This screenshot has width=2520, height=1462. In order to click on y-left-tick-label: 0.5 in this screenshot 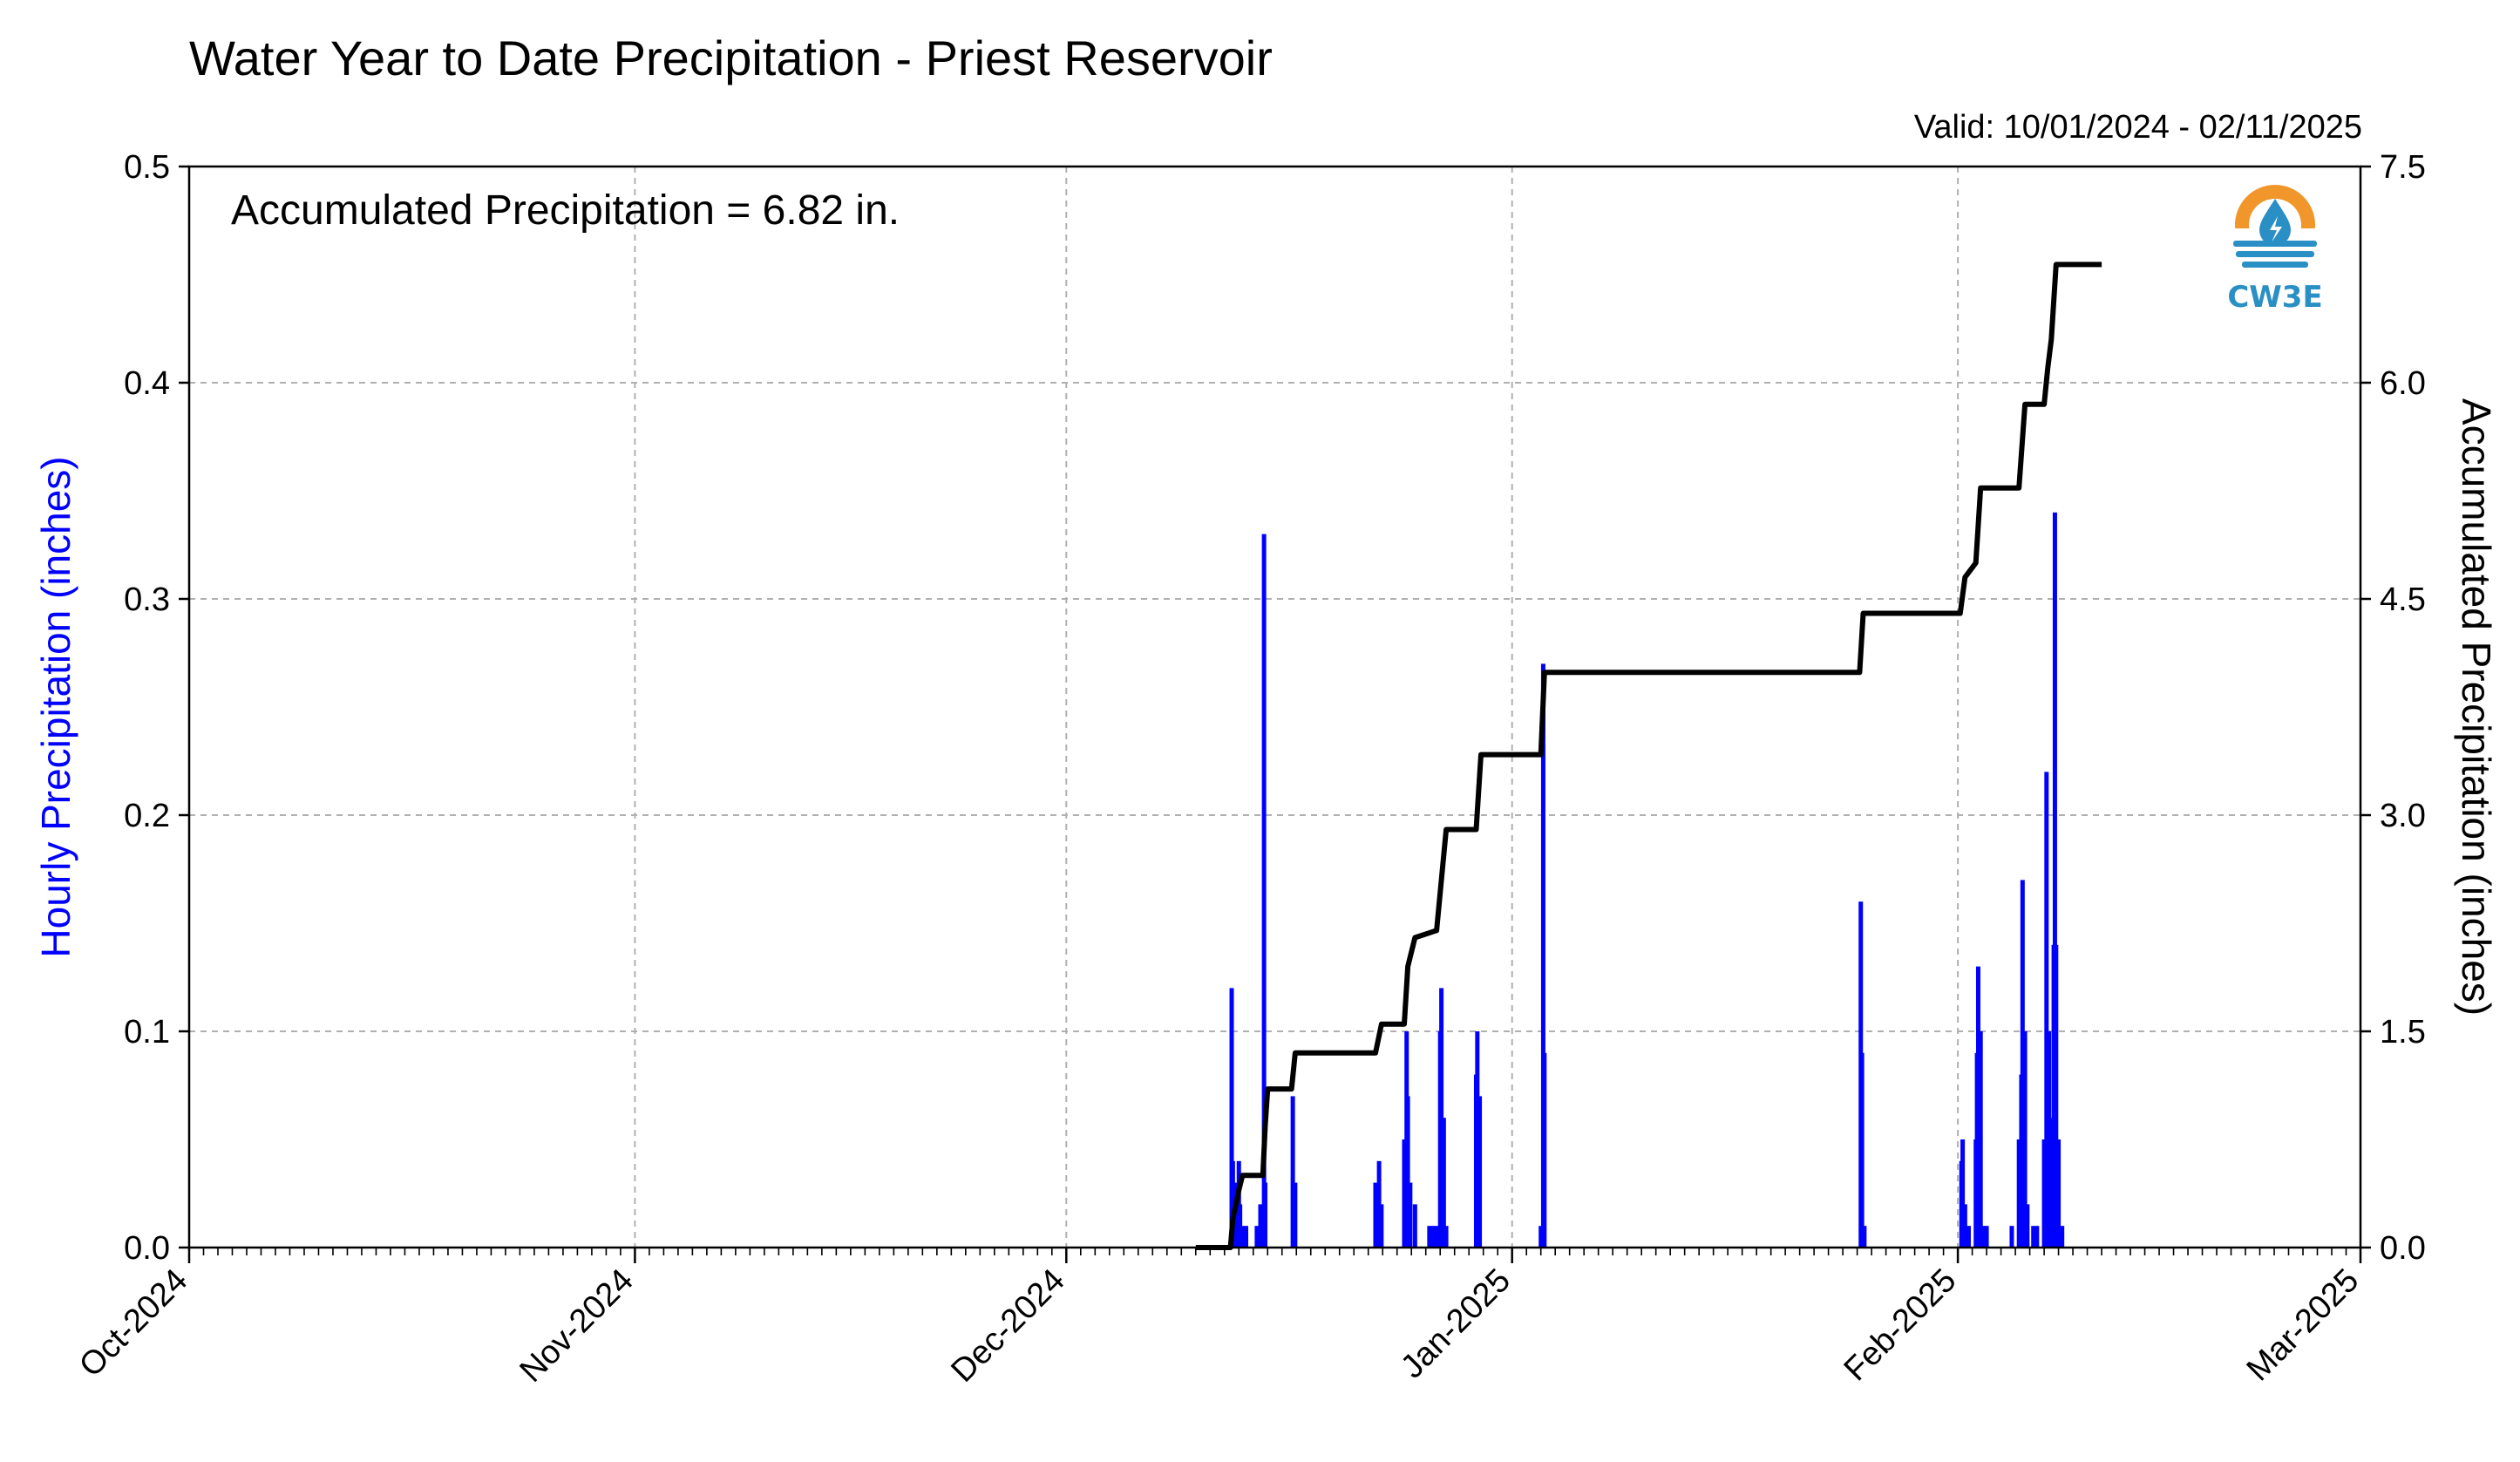, I will do `click(147, 167)`.